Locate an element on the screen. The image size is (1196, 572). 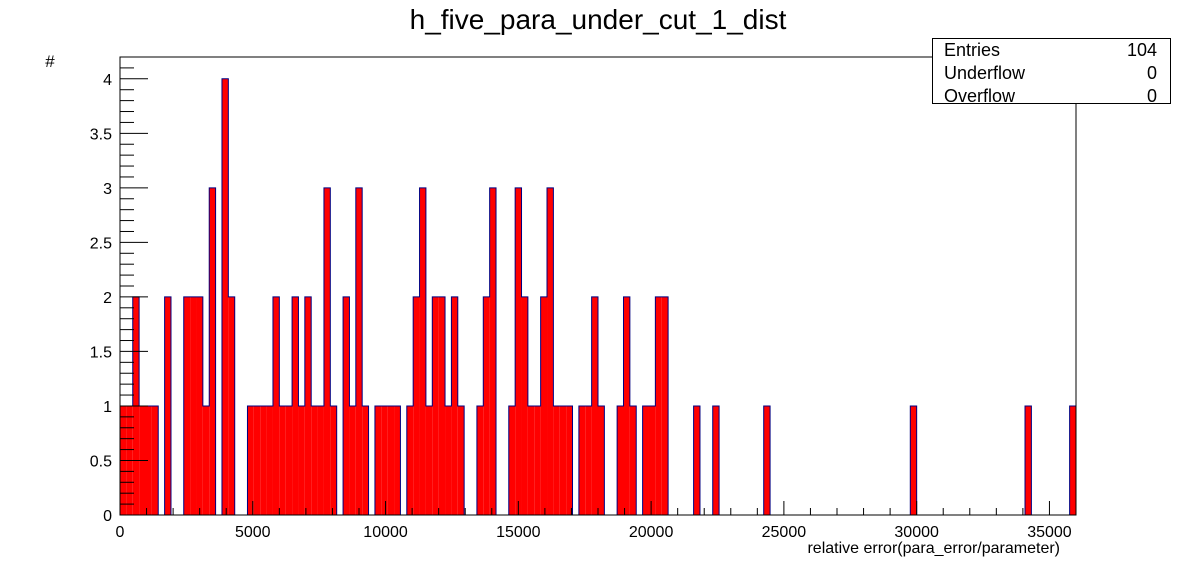
y-tick-label: 4 is located at coordinates (107, 80).